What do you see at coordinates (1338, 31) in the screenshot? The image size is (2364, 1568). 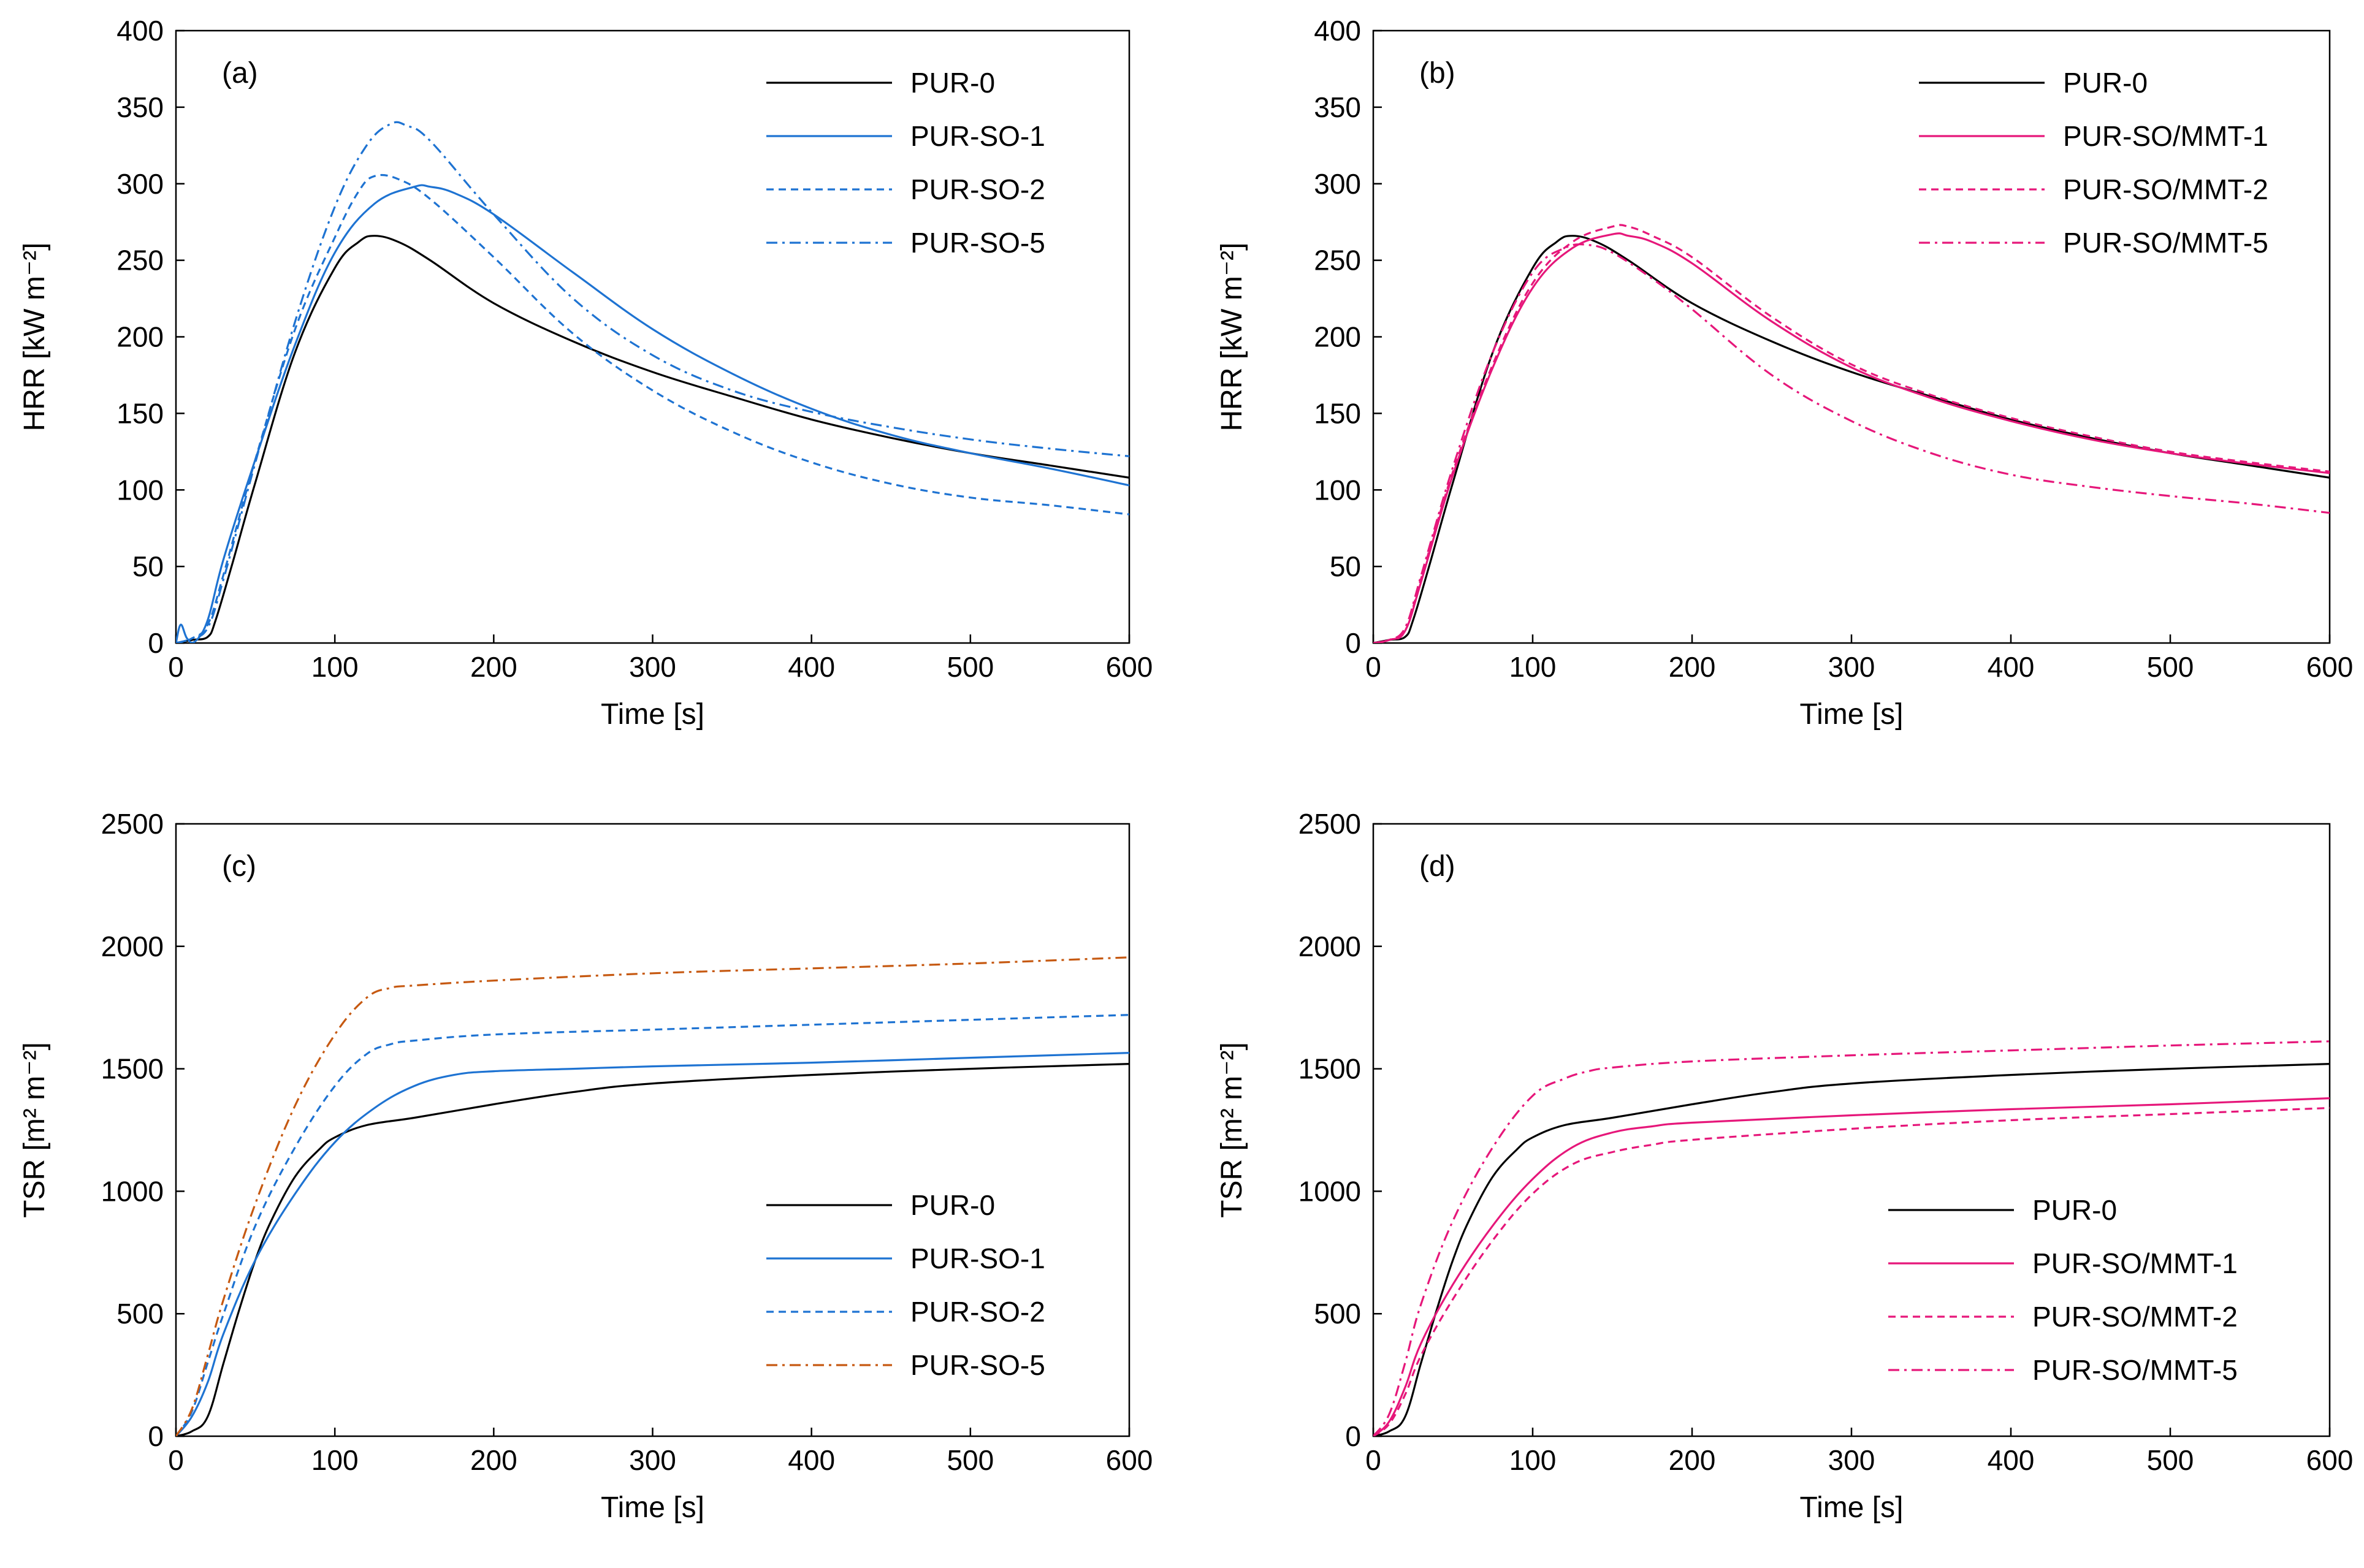 I see `y-tick-label: 400` at bounding box center [1338, 31].